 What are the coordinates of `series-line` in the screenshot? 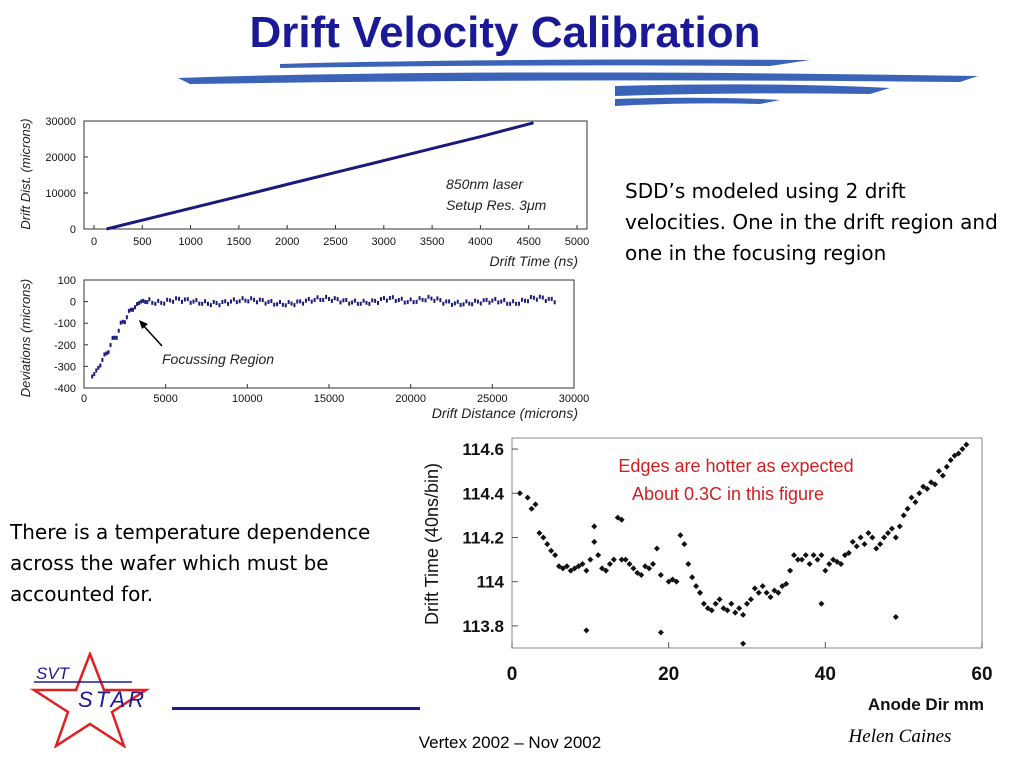 It's located at (320, 176).